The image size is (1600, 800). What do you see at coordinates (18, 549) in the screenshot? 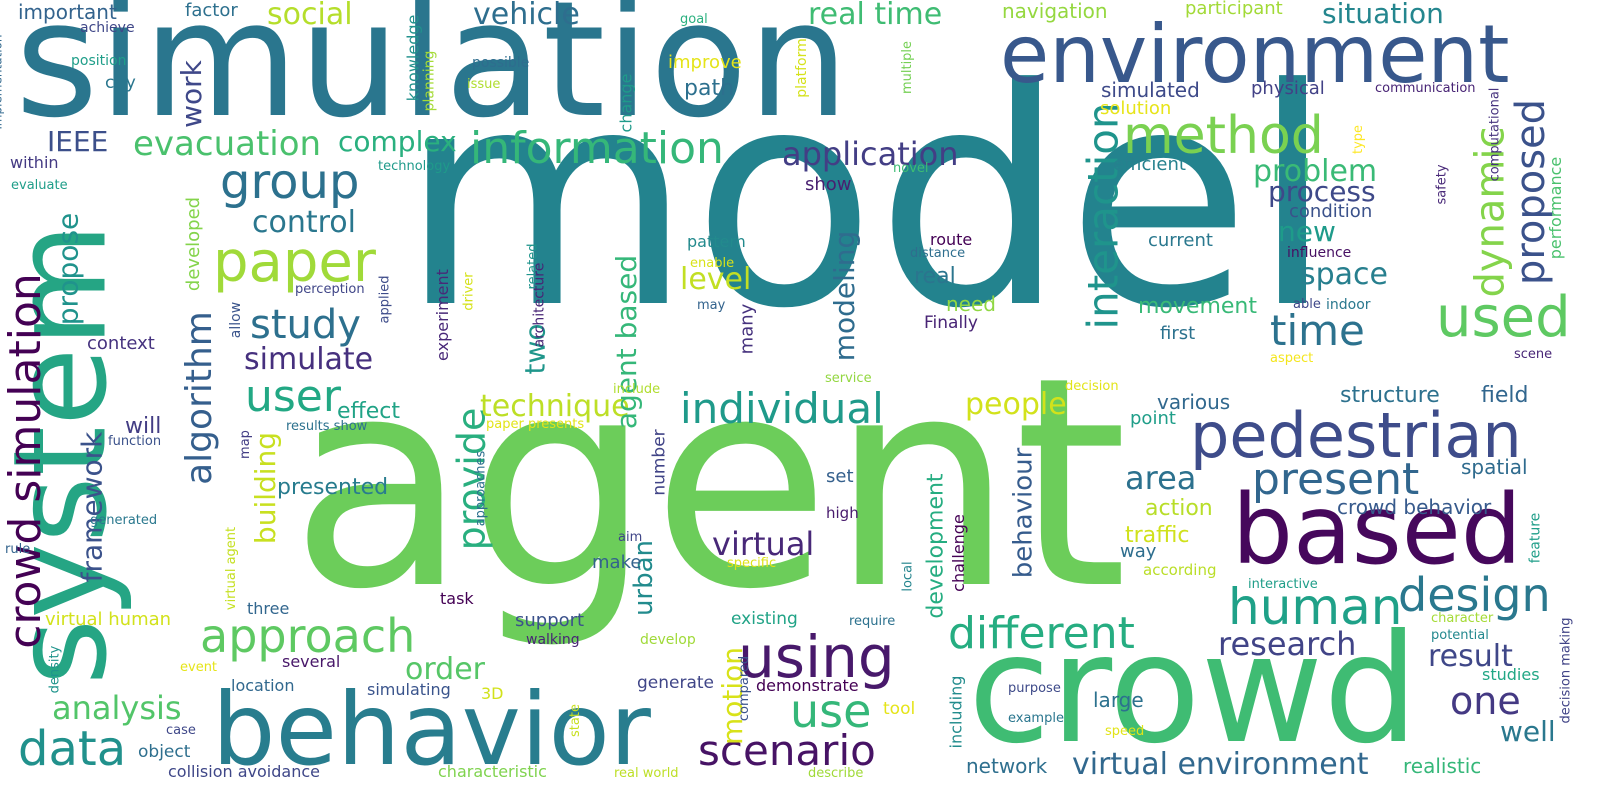
I see `cloud-word: rule` at bounding box center [18, 549].